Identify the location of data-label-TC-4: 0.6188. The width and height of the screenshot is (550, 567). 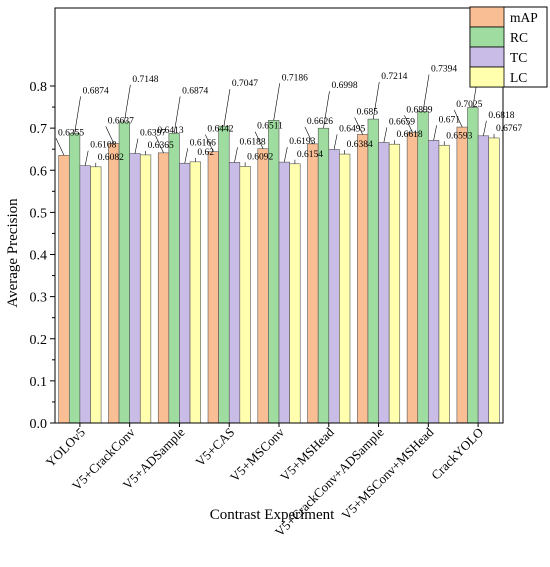
(253, 142).